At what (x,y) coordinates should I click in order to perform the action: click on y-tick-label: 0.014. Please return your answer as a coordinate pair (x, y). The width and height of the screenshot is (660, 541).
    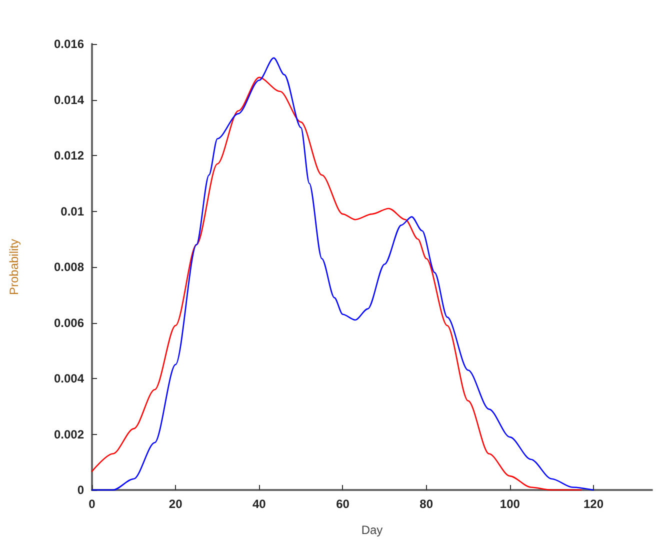
    Looking at the image, I should click on (69, 99).